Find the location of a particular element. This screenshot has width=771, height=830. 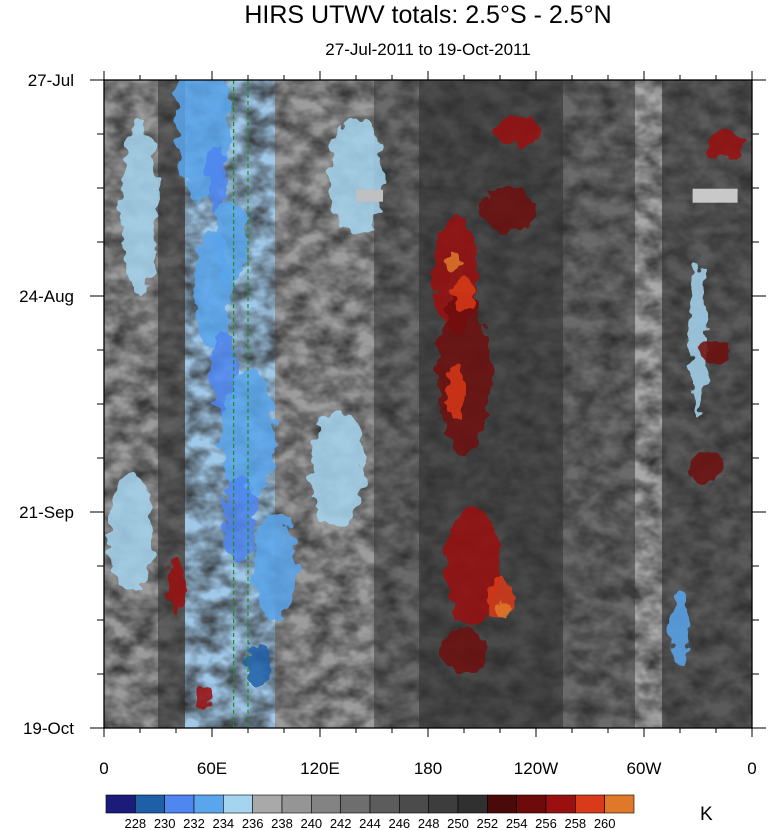

colorbar-label: 236 is located at coordinates (253, 823).